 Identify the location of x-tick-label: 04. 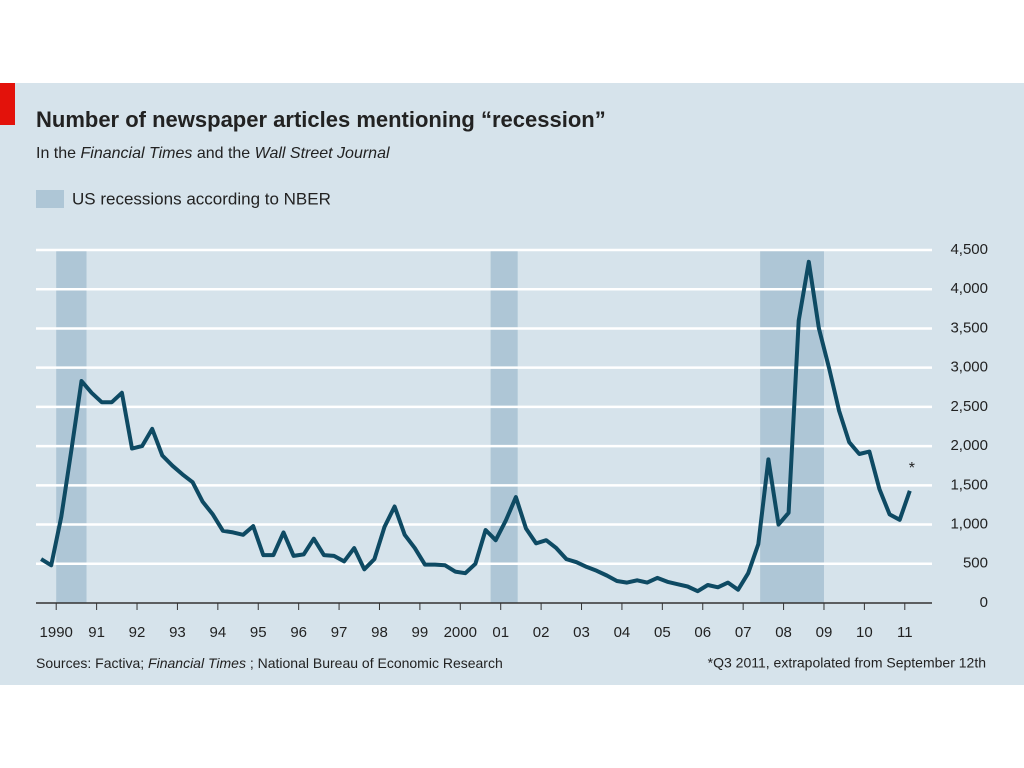
(622, 632).